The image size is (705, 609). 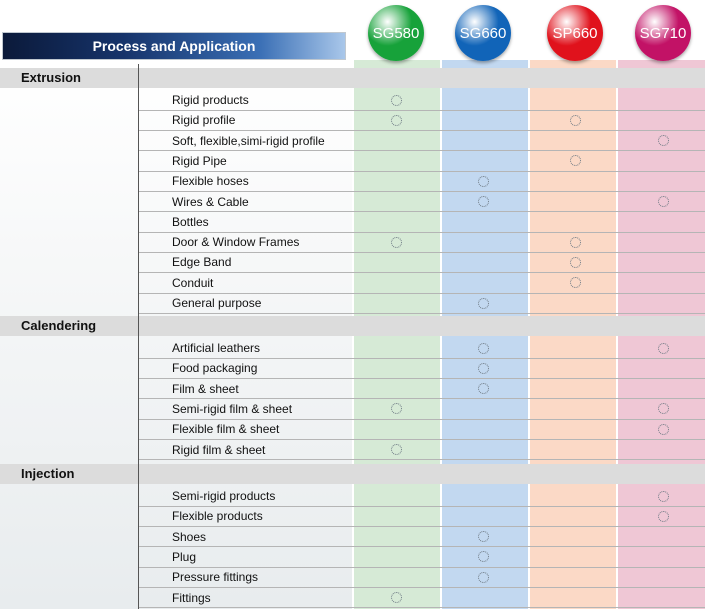 What do you see at coordinates (138, 336) in the screenshot?
I see `column-divider` at bounding box center [138, 336].